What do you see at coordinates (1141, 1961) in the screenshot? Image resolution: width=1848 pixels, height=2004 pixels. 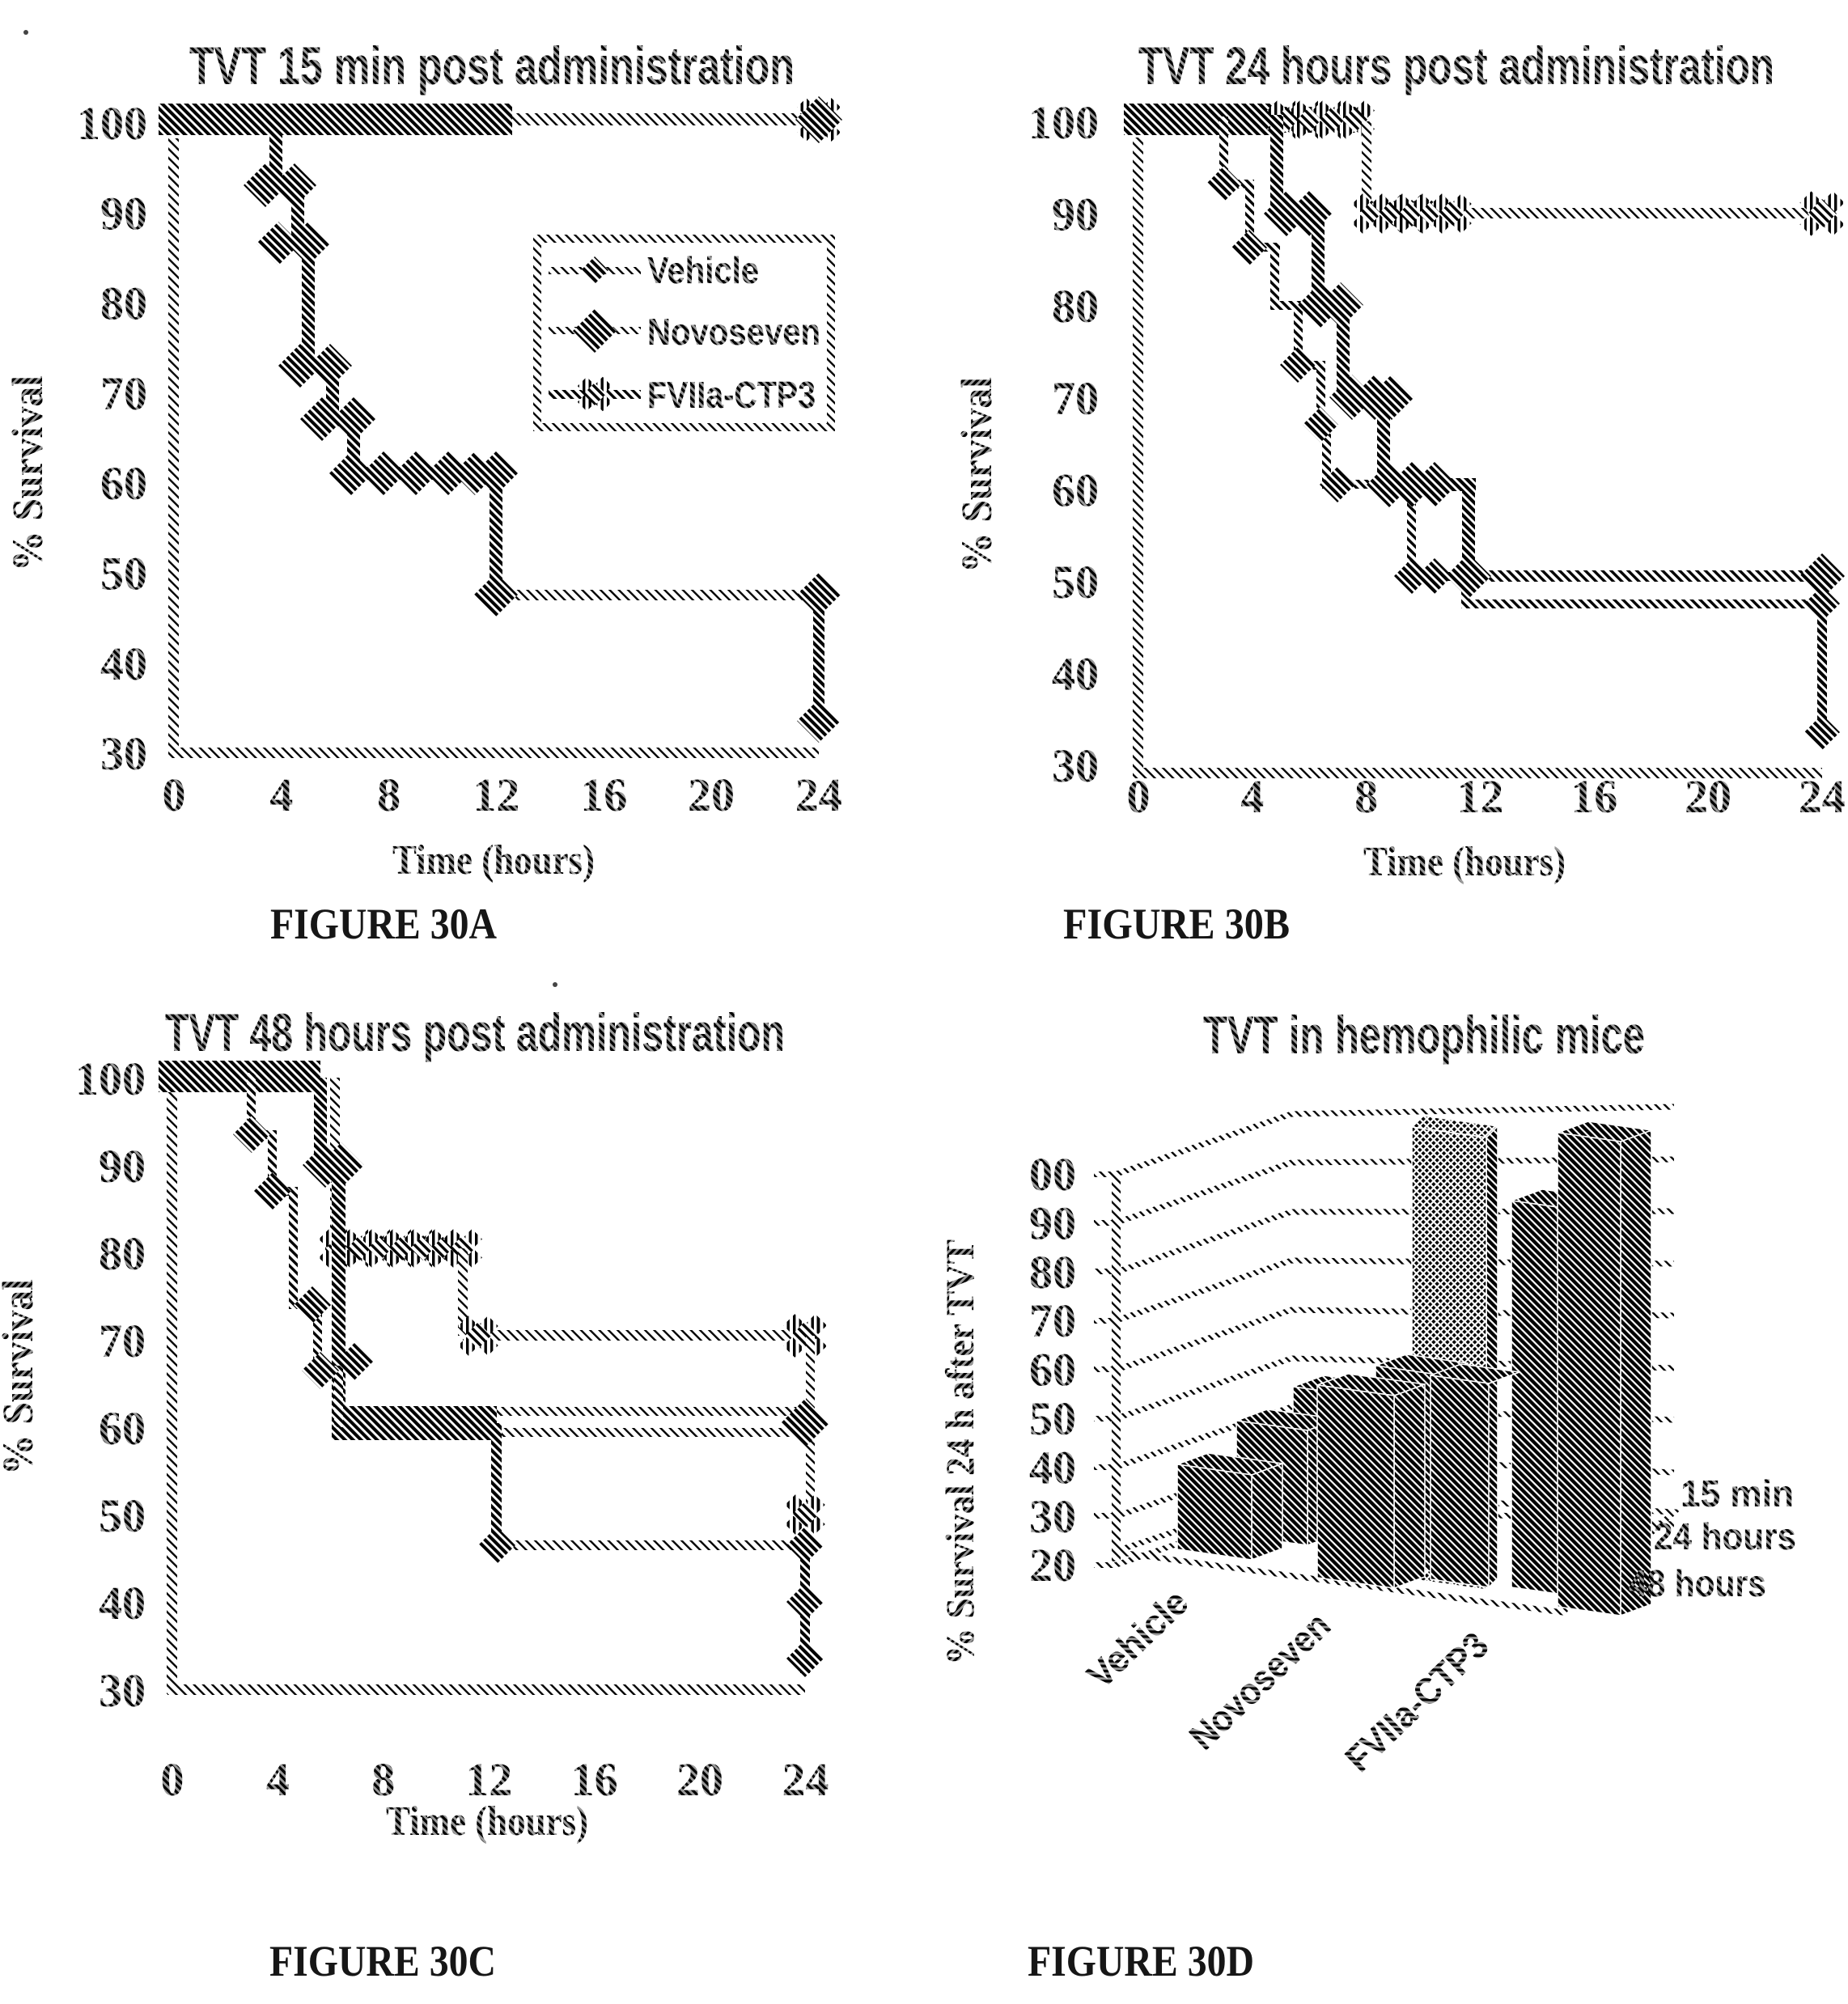 I see `svg-text: FIGURE 30D` at bounding box center [1141, 1961].